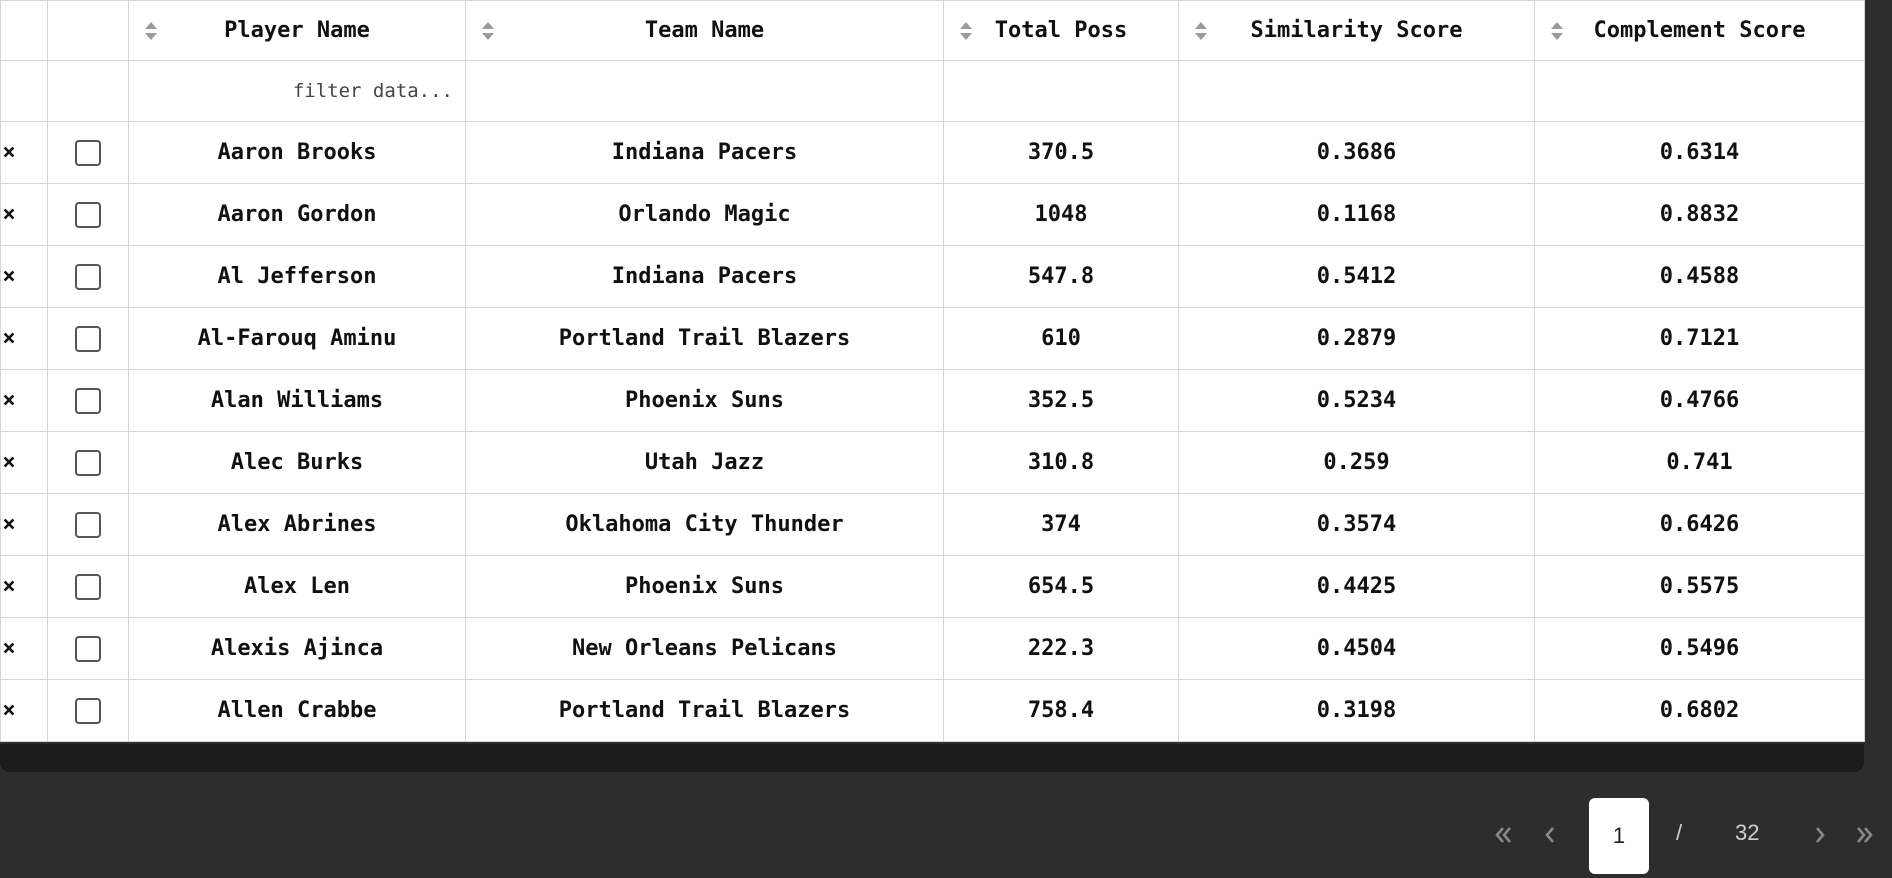 This screenshot has height=878, width=1892. Describe the element at coordinates (1619, 836) in the screenshot. I see `current-page-input: 1` at that location.